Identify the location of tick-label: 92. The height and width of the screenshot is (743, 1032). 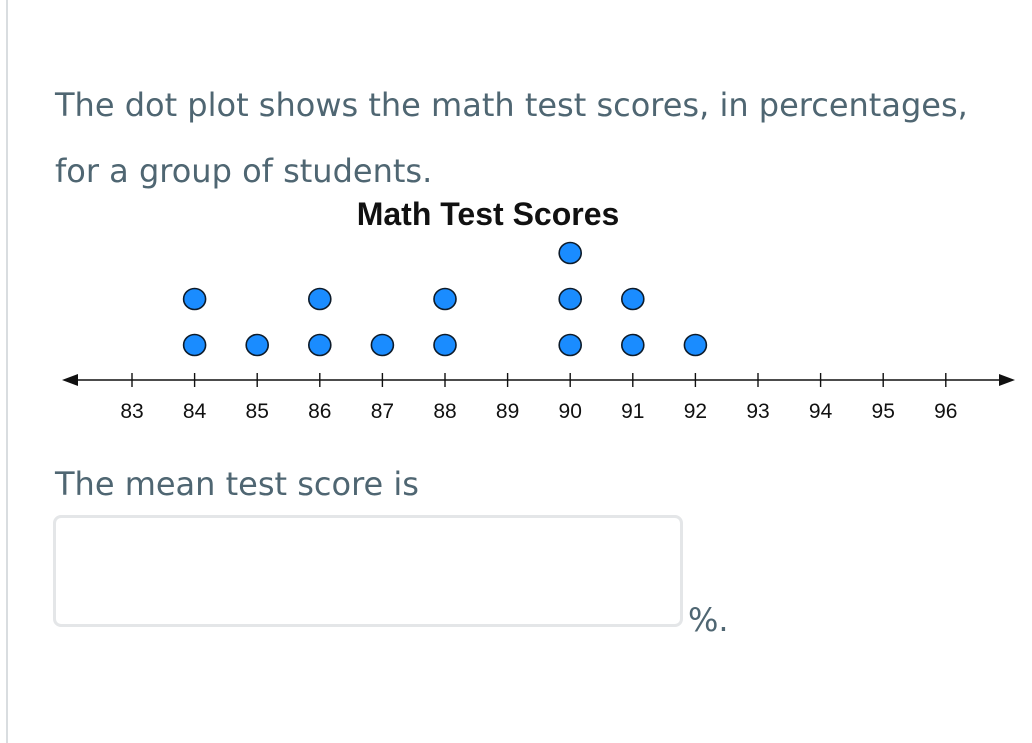
(695, 411).